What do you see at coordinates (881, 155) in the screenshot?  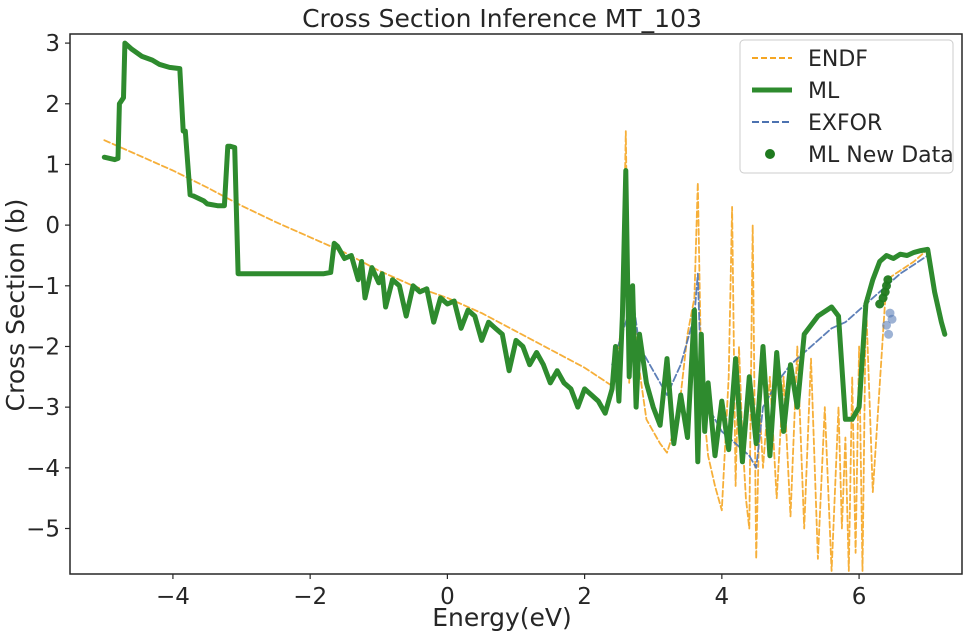 I see `legend-label-ml-new-data: ML New Data` at bounding box center [881, 155].